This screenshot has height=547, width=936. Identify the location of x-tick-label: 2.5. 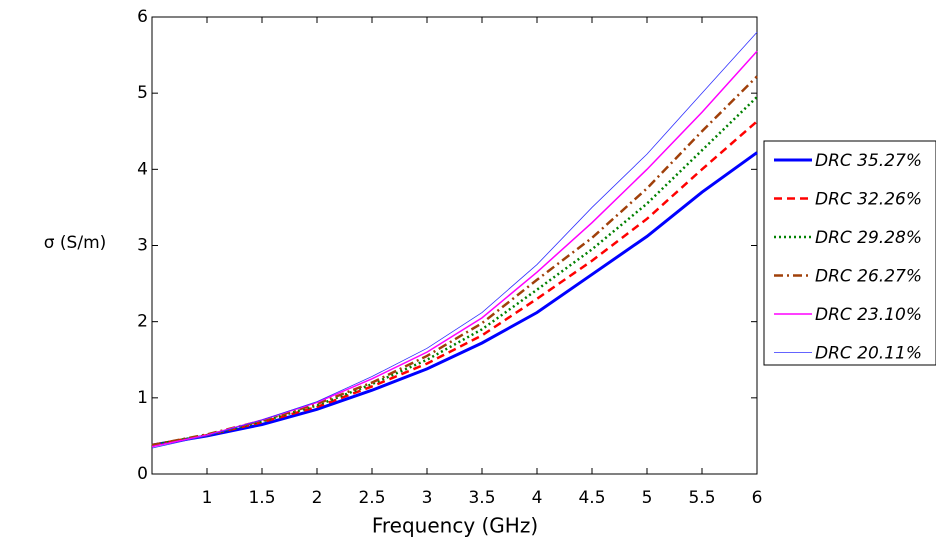
(371, 498).